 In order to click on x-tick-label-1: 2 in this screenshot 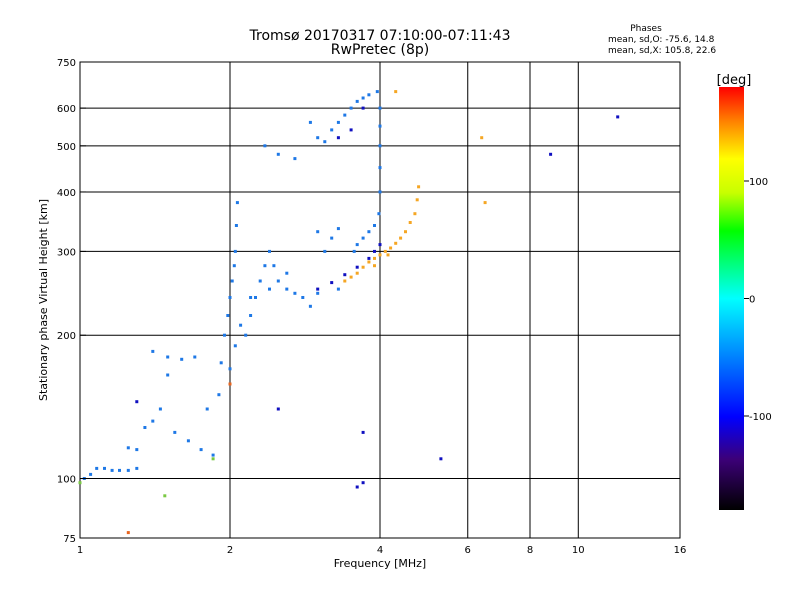, I will do `click(230, 550)`.